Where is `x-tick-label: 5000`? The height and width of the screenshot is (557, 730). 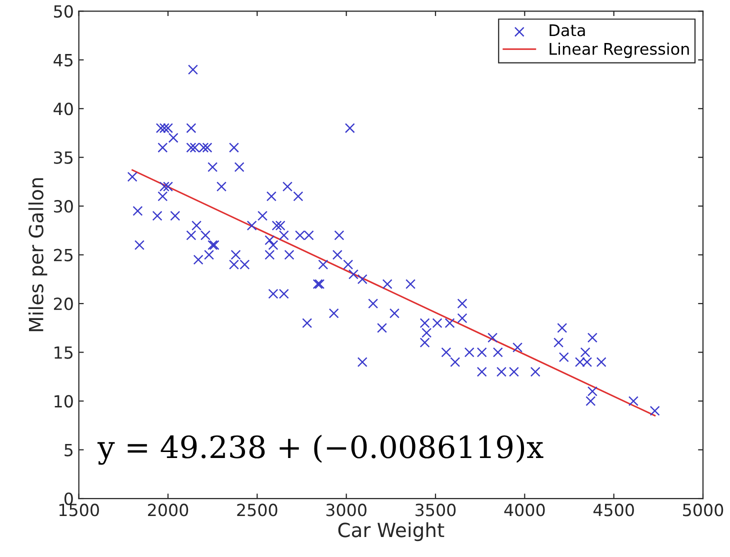 x-tick-label: 5000 is located at coordinates (703, 510).